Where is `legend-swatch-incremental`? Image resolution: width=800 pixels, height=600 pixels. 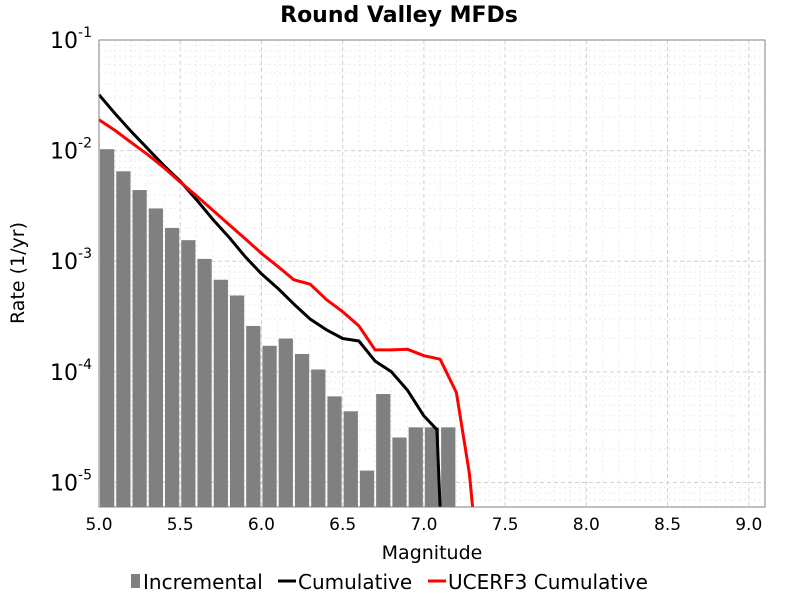 legend-swatch-incremental is located at coordinates (135, 581).